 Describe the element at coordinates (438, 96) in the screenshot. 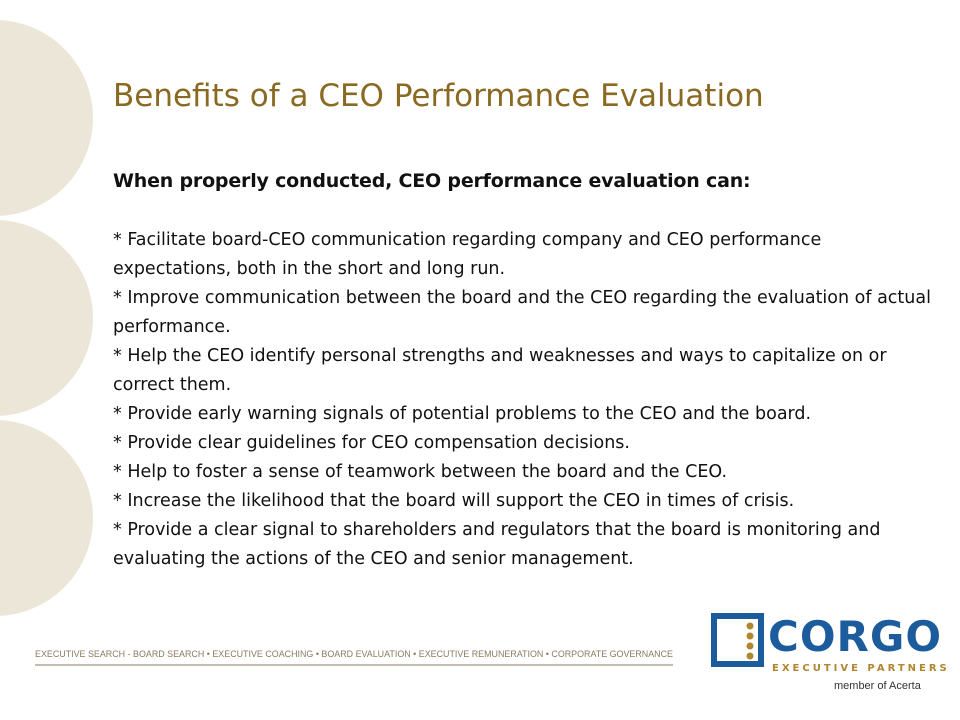

I see `title: Benefits of a CEO Performance Evaluation` at that location.